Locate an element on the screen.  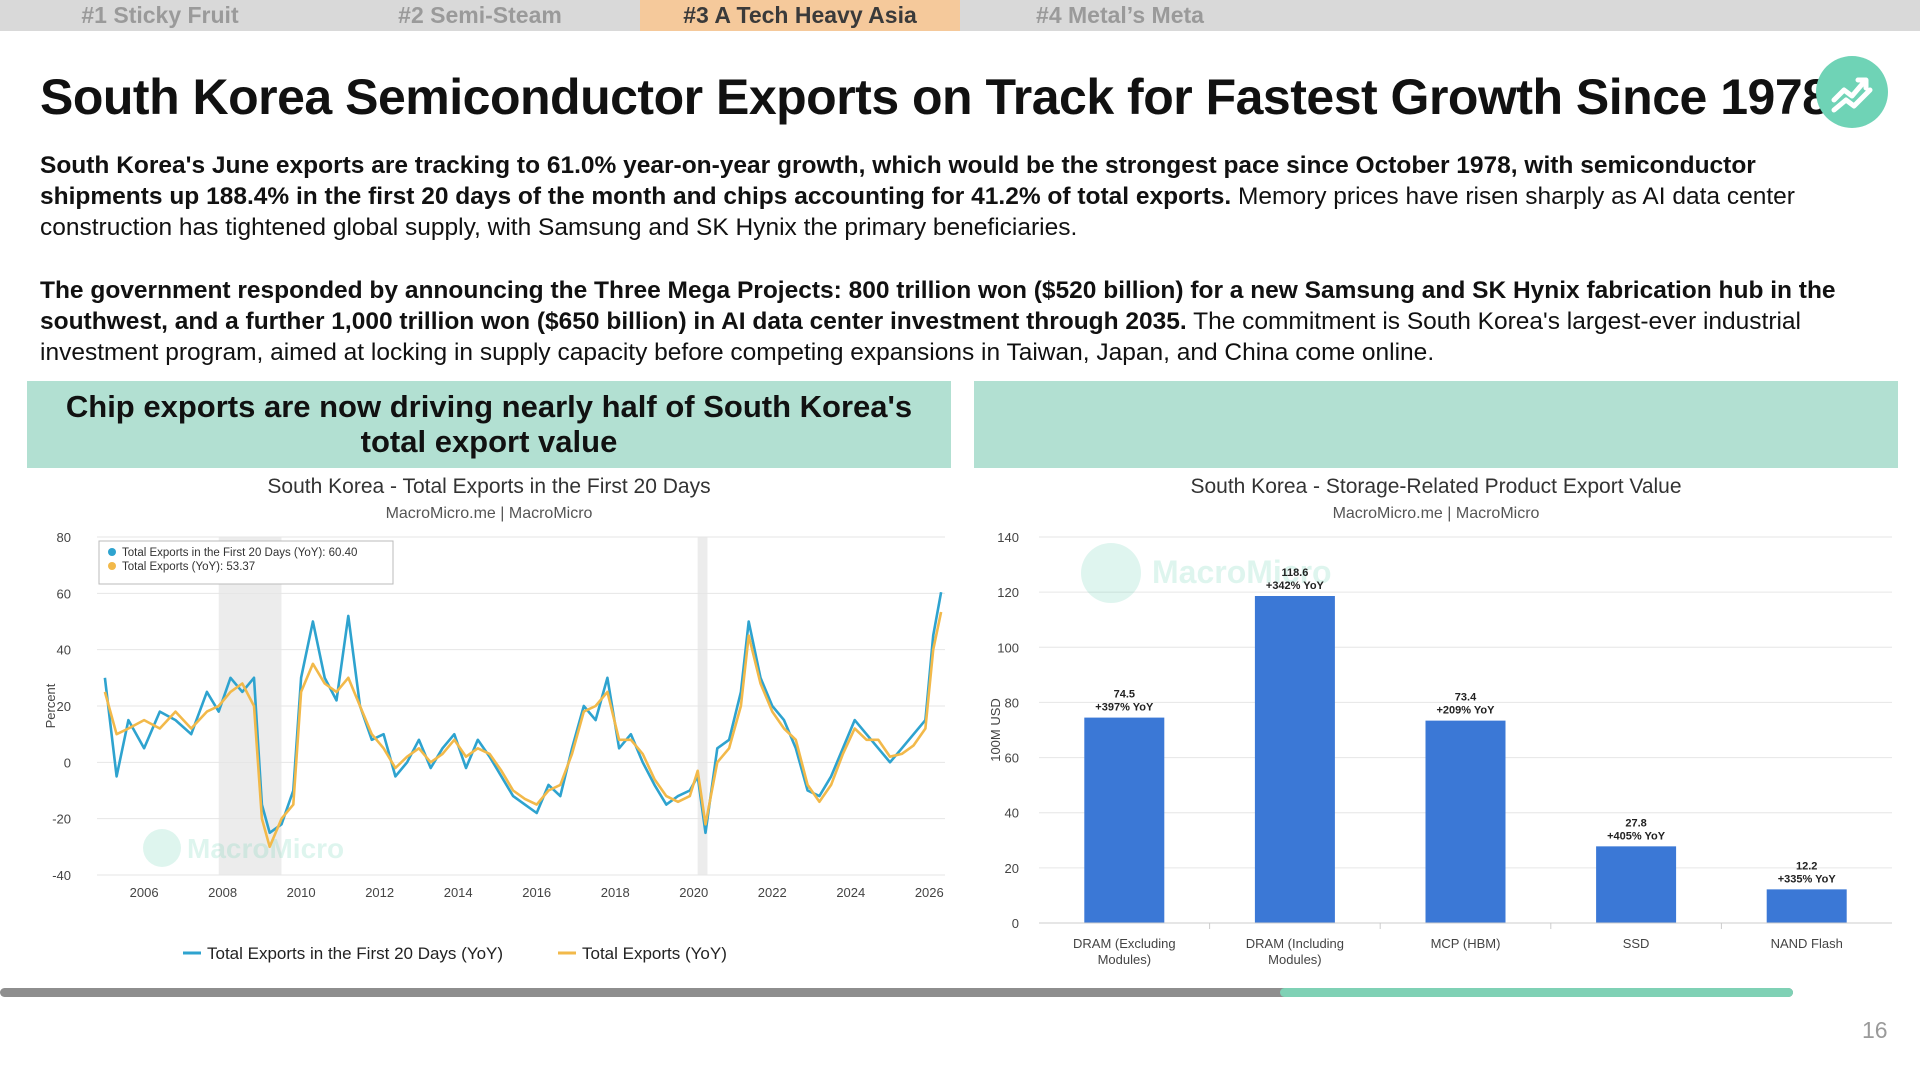
y-axis-label: Percent is located at coordinates (50, 705).